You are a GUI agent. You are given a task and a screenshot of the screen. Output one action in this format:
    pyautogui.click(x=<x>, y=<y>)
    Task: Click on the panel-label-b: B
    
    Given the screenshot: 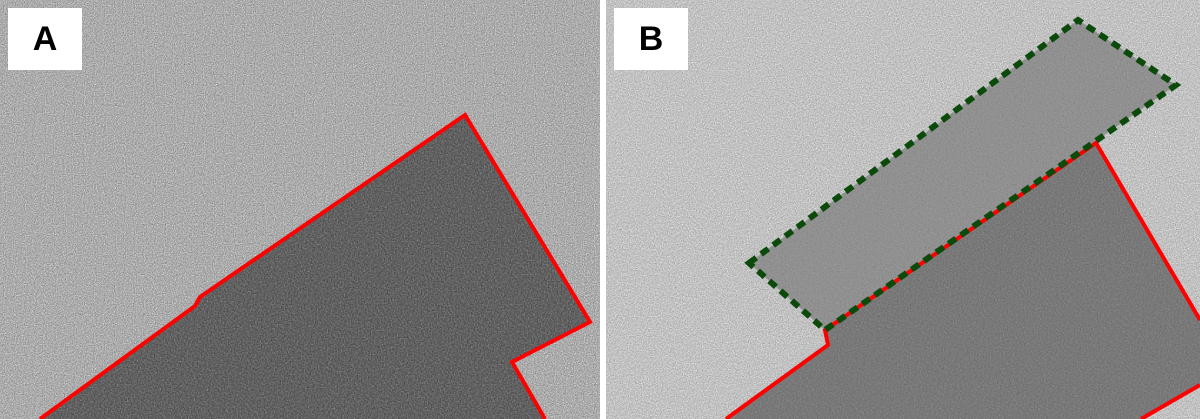 What is the action you would take?
    pyautogui.click(x=651, y=39)
    